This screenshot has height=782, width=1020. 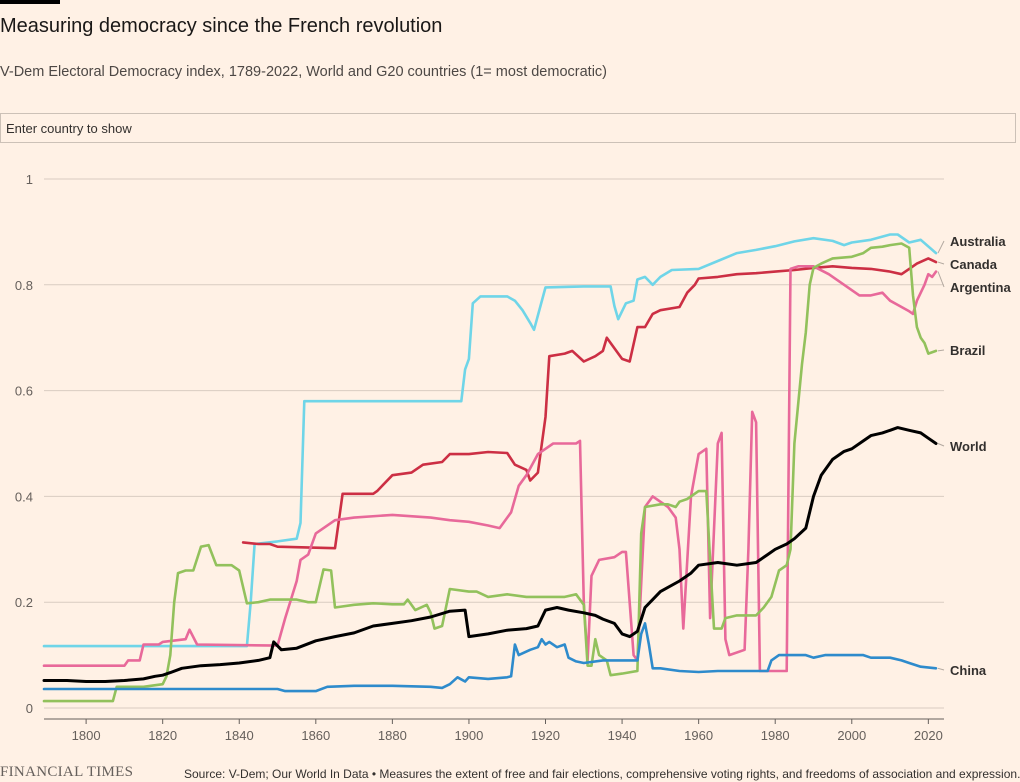 I want to click on series-label-australia: Australia, so click(x=978, y=241).